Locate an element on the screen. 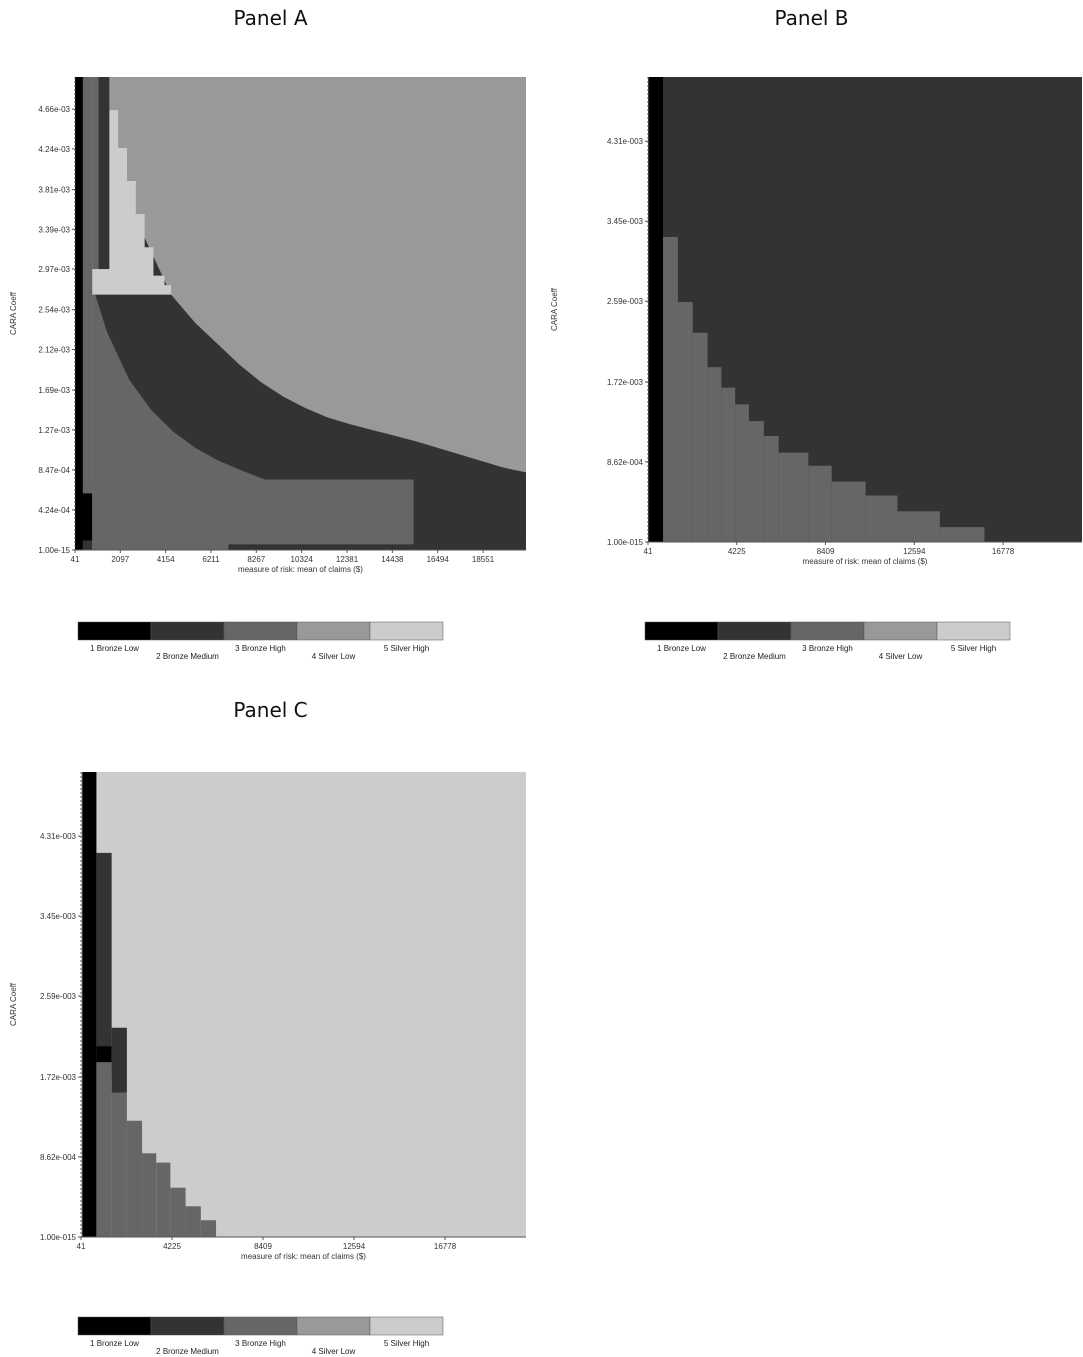  y-tick-label: 4.24e-03 is located at coordinates (54, 149).